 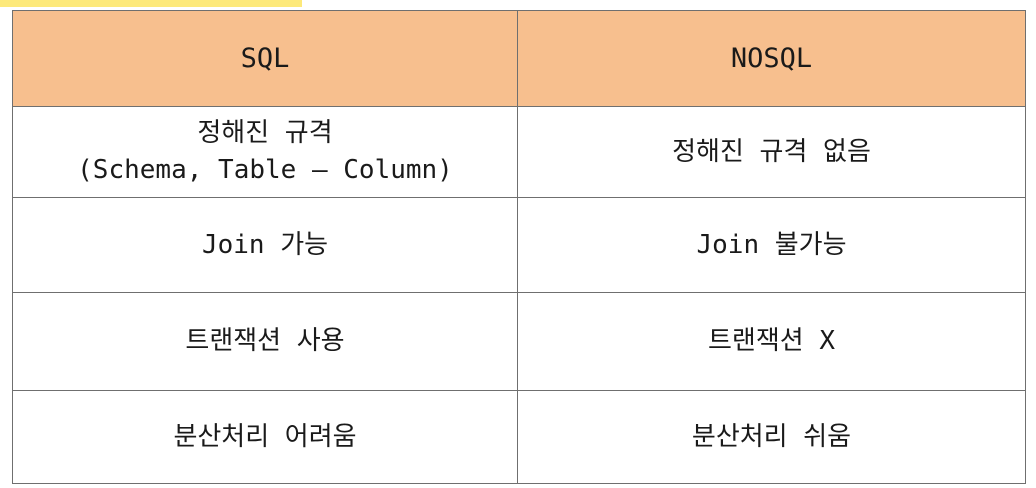 I want to click on cell-sql-distributed: 분산처리 어려움, so click(x=265, y=437).